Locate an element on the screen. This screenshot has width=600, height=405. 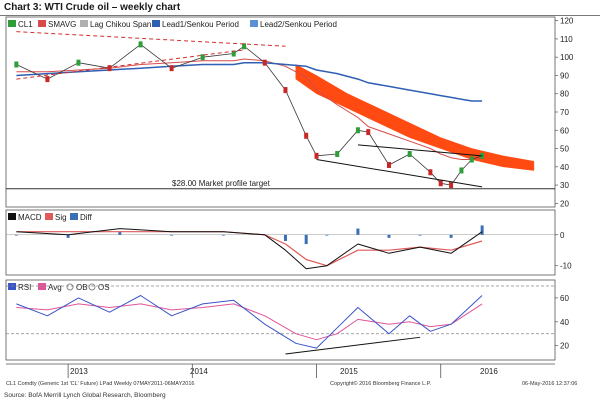
legend-lead2: Lead2/Senkou Period is located at coordinates (298, 24).